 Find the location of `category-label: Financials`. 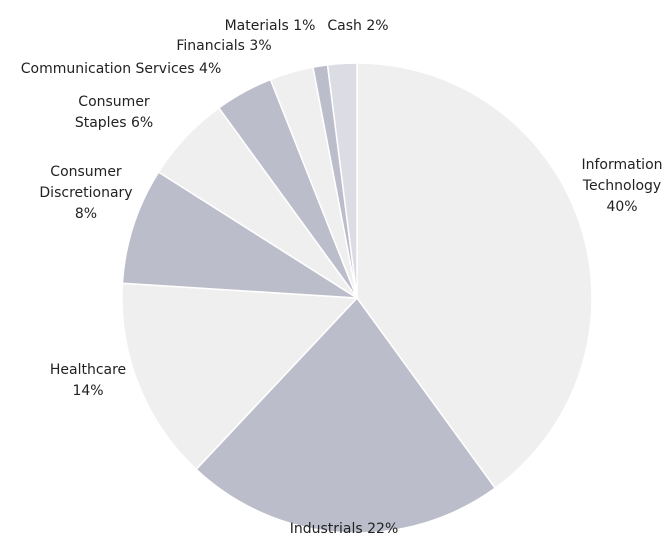

category-label: Financials is located at coordinates (210, 46).